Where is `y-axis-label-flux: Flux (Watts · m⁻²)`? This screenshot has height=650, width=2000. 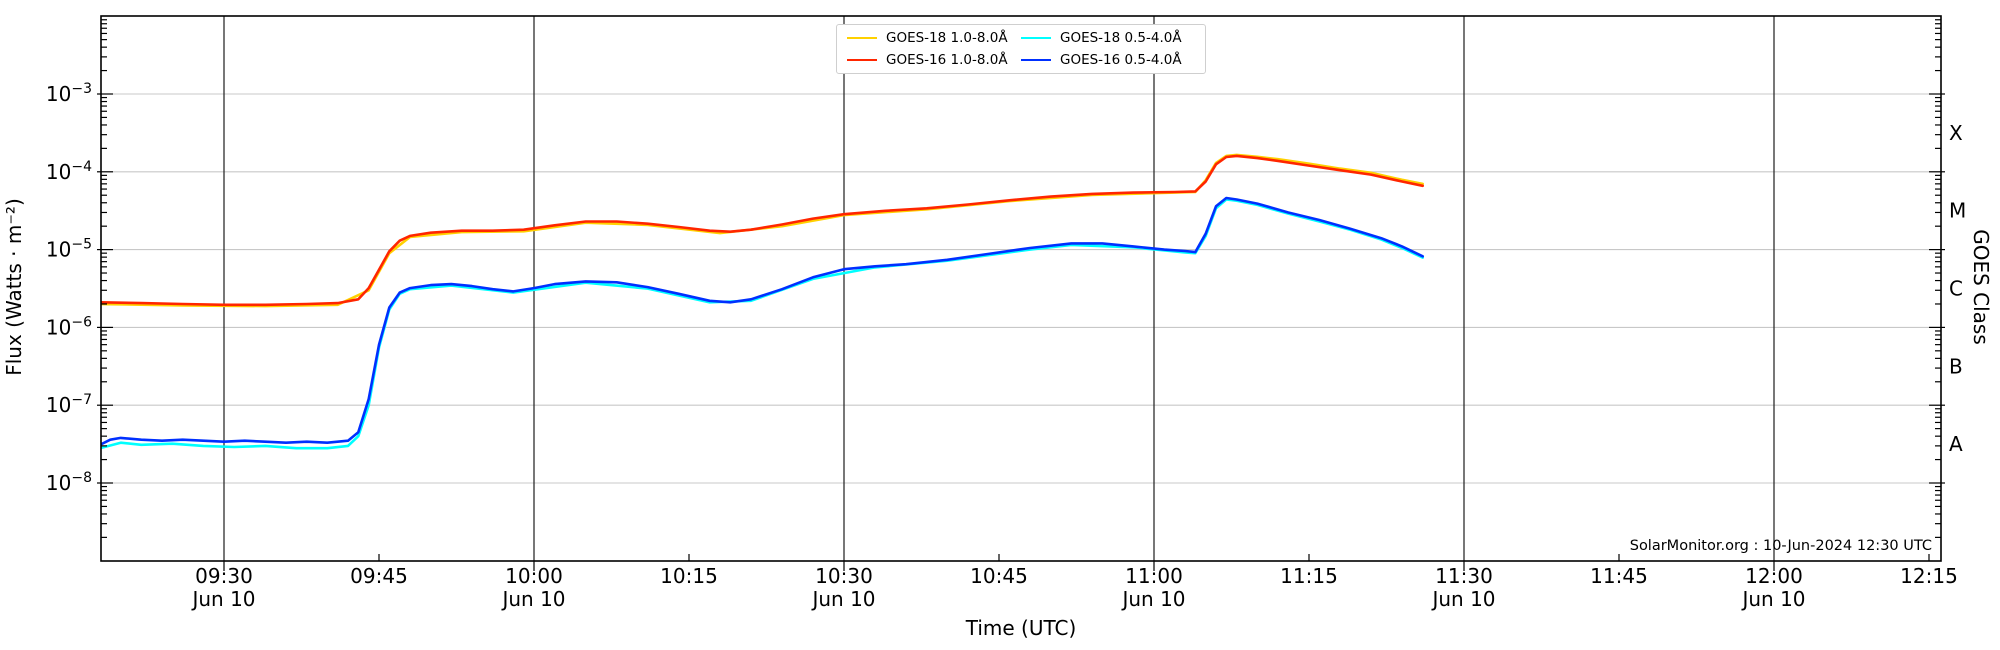 y-axis-label-flux: Flux (Watts · m⁻²) is located at coordinates (14, 287).